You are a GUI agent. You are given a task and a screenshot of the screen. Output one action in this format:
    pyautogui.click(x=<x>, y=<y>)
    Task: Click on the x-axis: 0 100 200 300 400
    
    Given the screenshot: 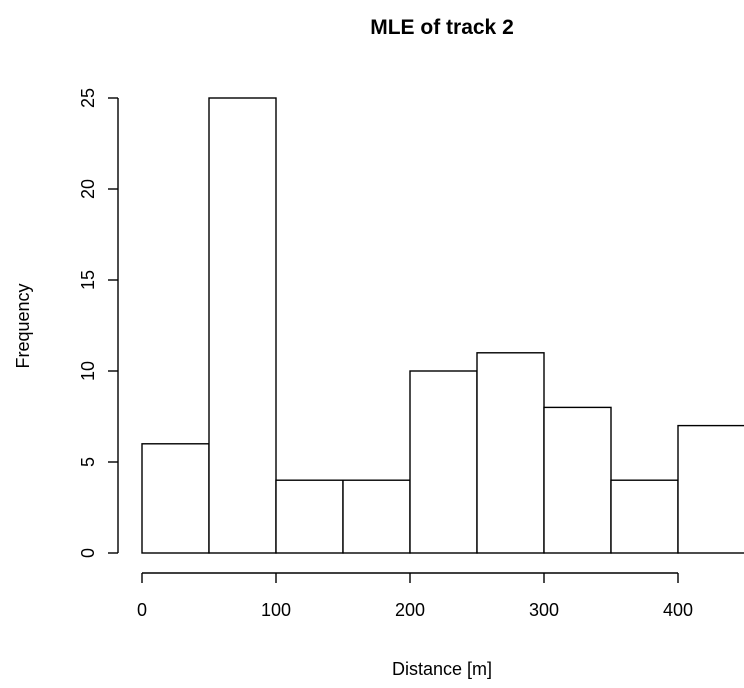 What is the action you would take?
    pyautogui.click(x=415, y=596)
    